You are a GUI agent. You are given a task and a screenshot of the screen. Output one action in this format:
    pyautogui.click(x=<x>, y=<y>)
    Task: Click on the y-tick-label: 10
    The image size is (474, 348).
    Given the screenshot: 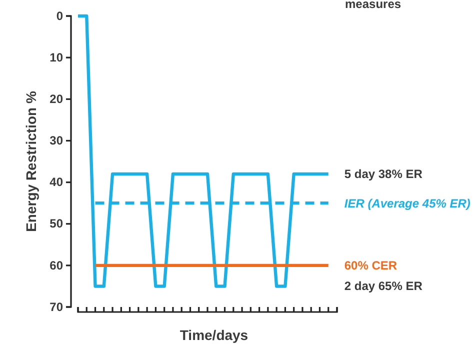 What is the action you would take?
    pyautogui.click(x=57, y=57)
    